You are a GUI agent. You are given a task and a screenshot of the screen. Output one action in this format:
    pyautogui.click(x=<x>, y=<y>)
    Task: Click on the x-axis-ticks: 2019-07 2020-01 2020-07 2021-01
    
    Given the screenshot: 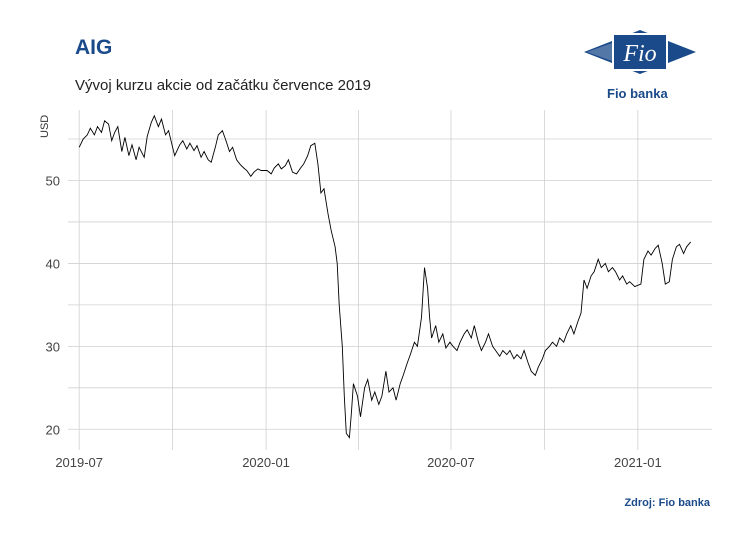 What is the action you would take?
    pyautogui.click(x=358, y=462)
    